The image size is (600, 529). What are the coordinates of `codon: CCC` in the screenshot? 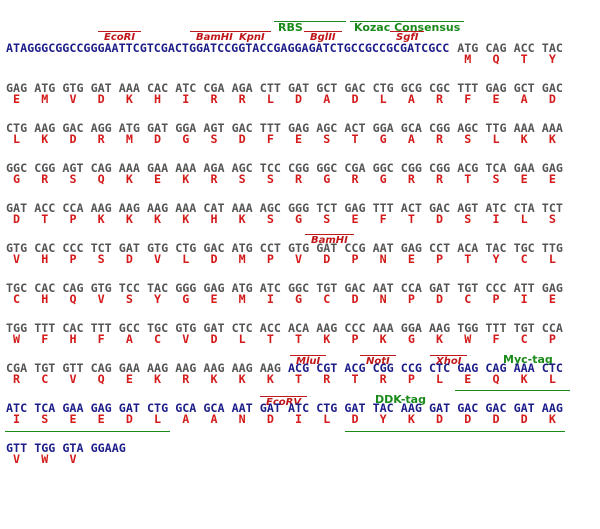 It's located at (73, 248).